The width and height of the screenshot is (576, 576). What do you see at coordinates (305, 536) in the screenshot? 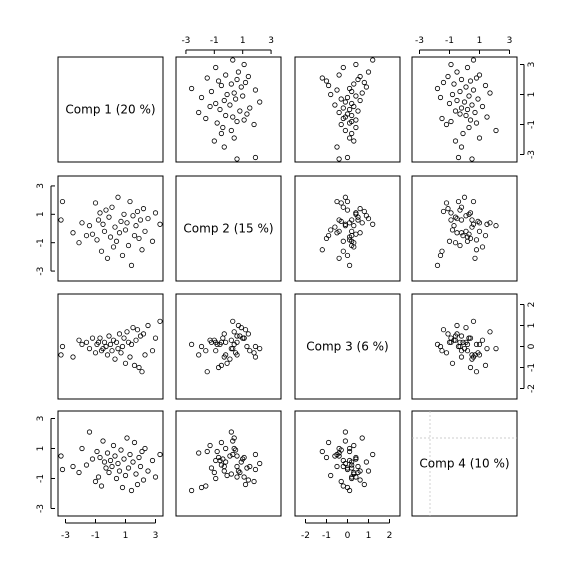
I see `bottom-tick-label: -2` at bounding box center [305, 536].